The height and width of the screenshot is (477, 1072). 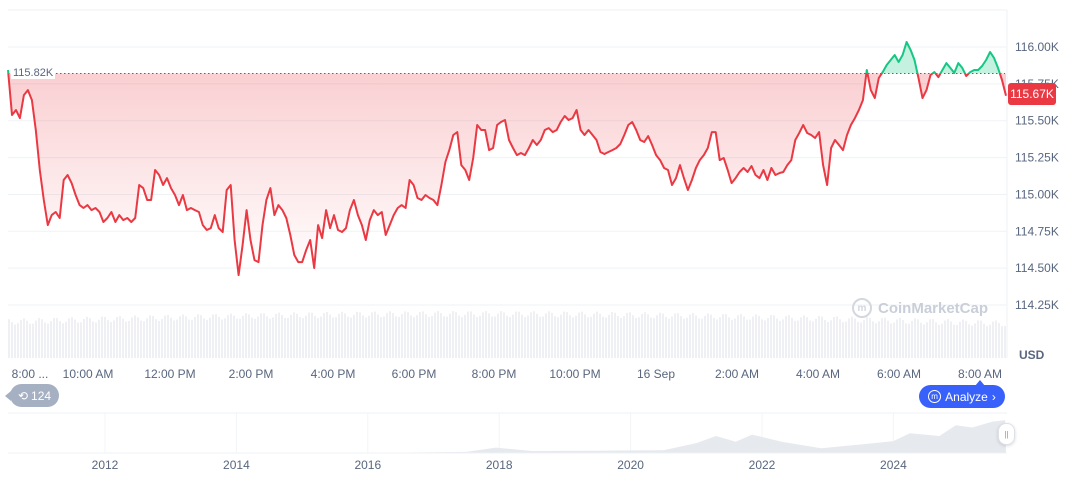 I want to click on analyze-button: m Analyze ›, so click(x=962, y=394).